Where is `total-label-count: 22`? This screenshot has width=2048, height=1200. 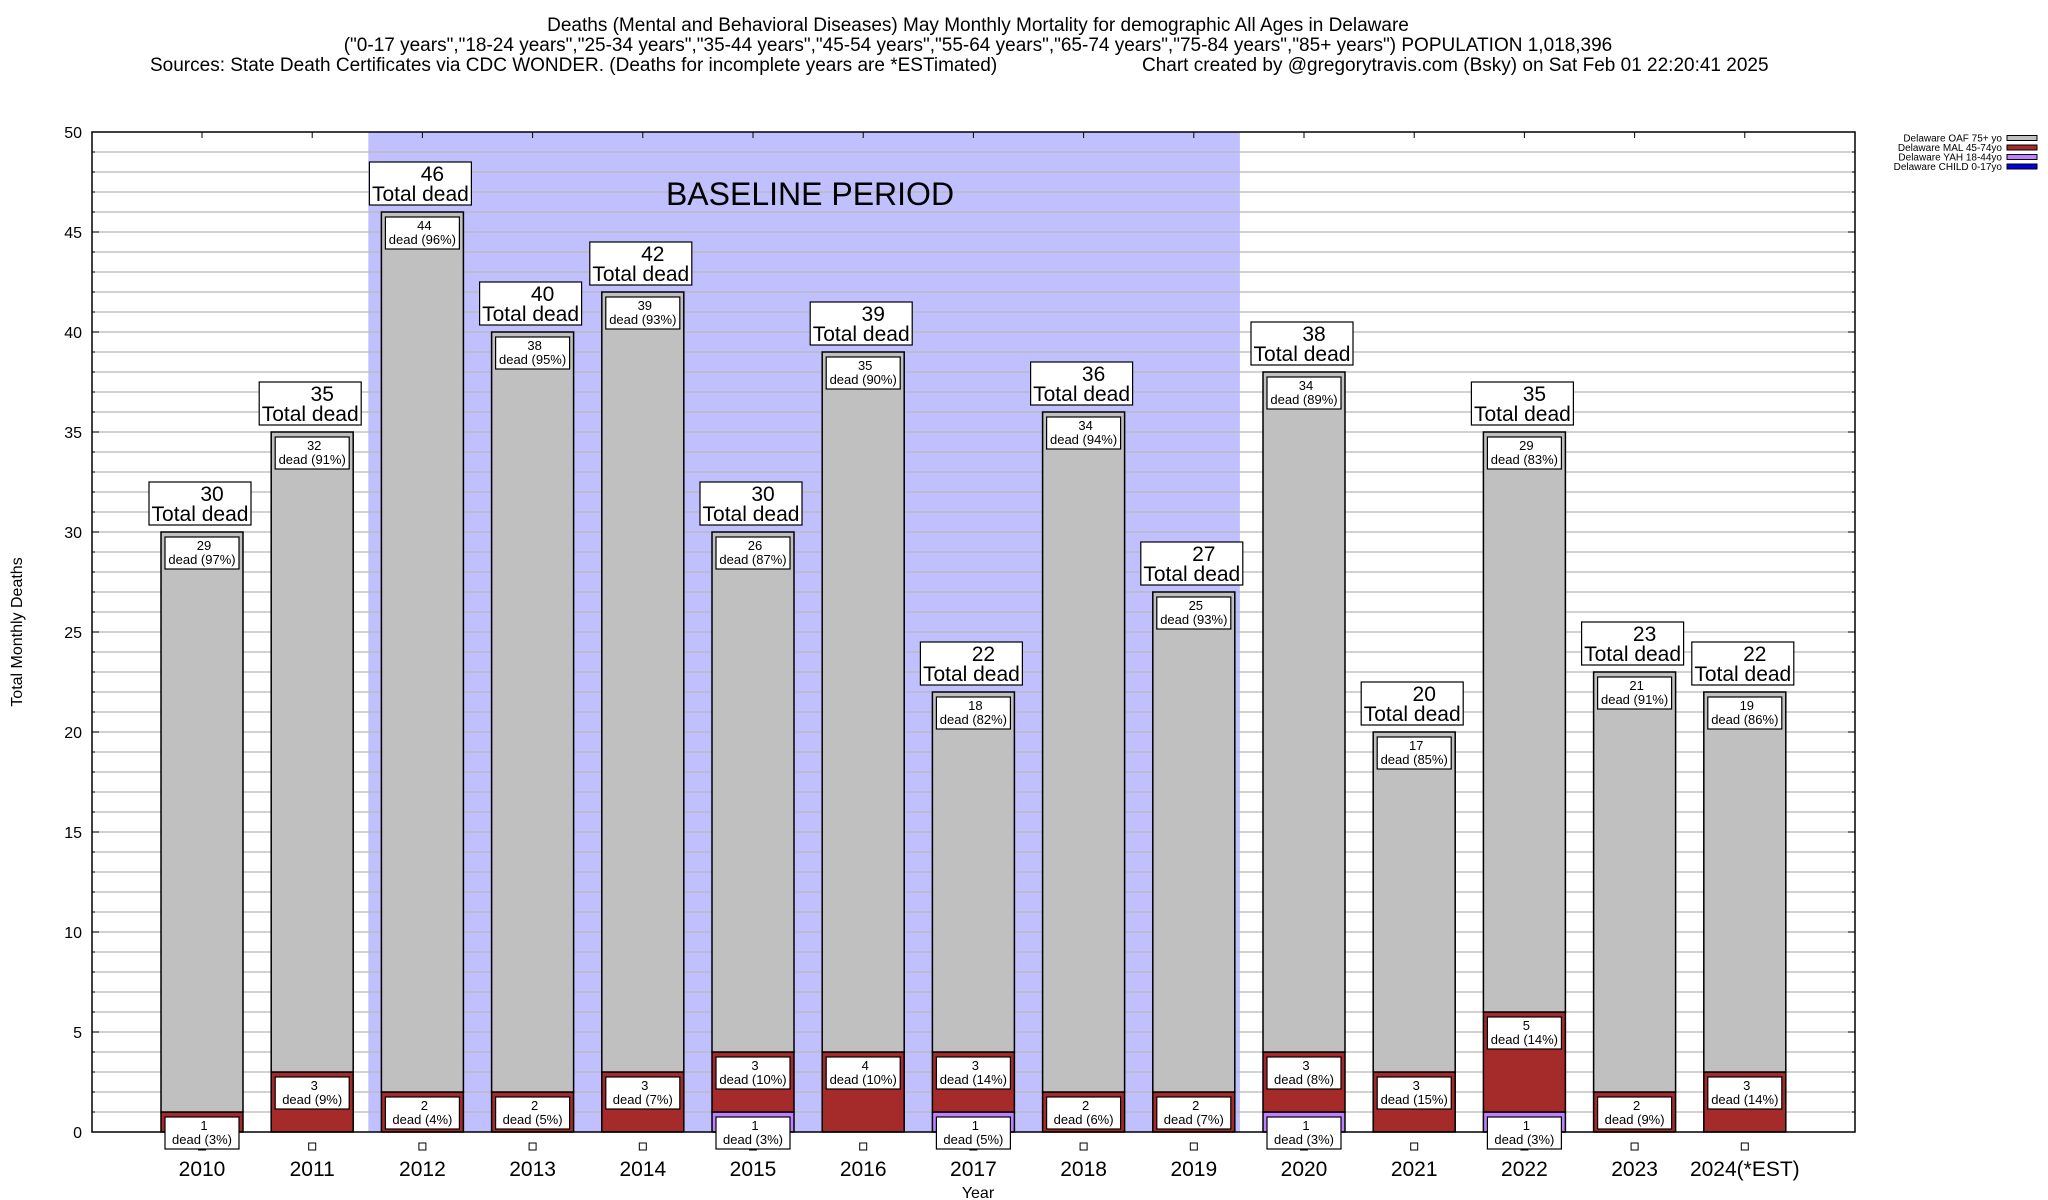
total-label-count: 22 is located at coordinates (1754, 654).